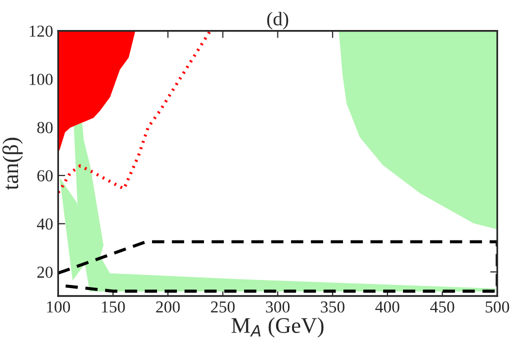 This screenshot has width=510, height=343. What do you see at coordinates (45, 128) in the screenshot?
I see `y-tick-label: 80` at bounding box center [45, 128].